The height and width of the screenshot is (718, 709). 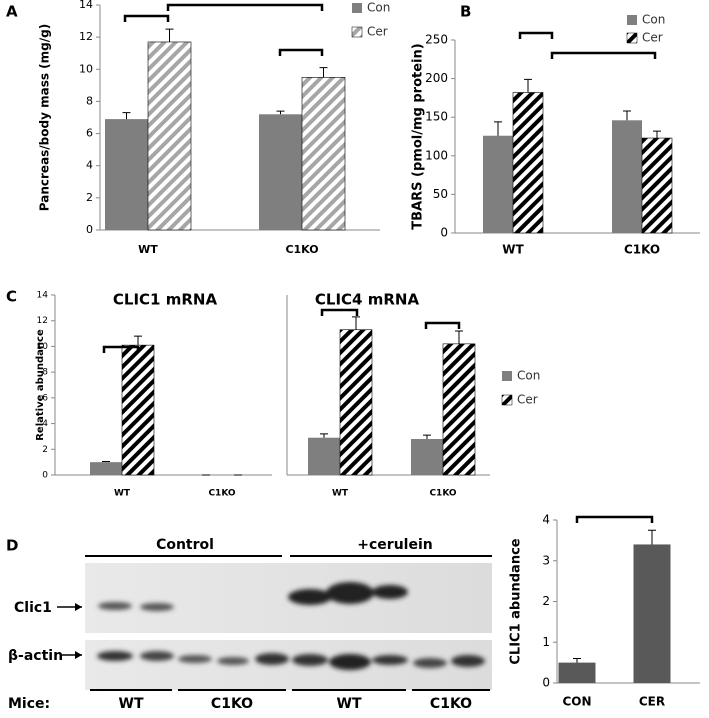 What do you see at coordinates (546, 642) in the screenshot?
I see `y-tick-label: 1` at bounding box center [546, 642].